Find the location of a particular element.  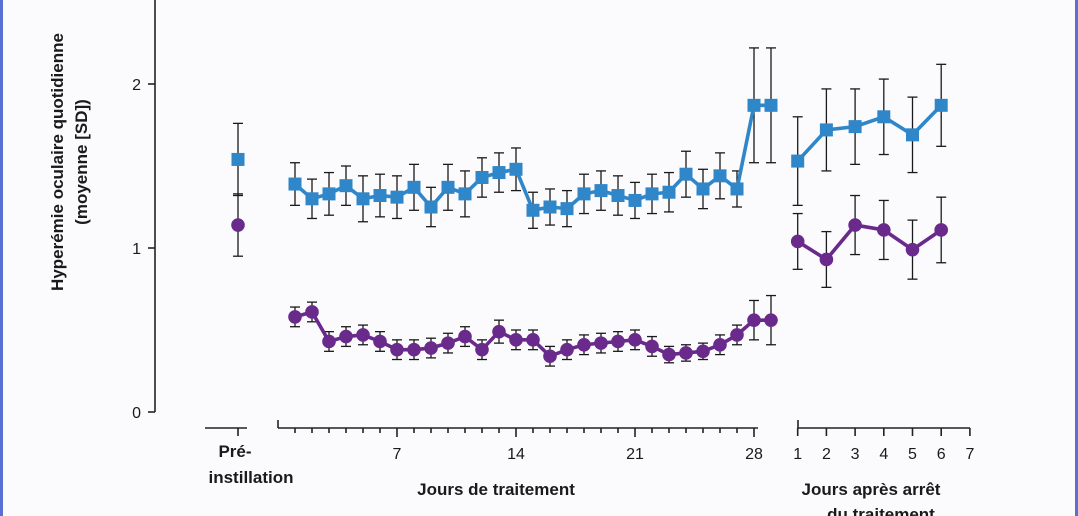

after-axis-title-line2: du traitement is located at coordinates (881, 510).